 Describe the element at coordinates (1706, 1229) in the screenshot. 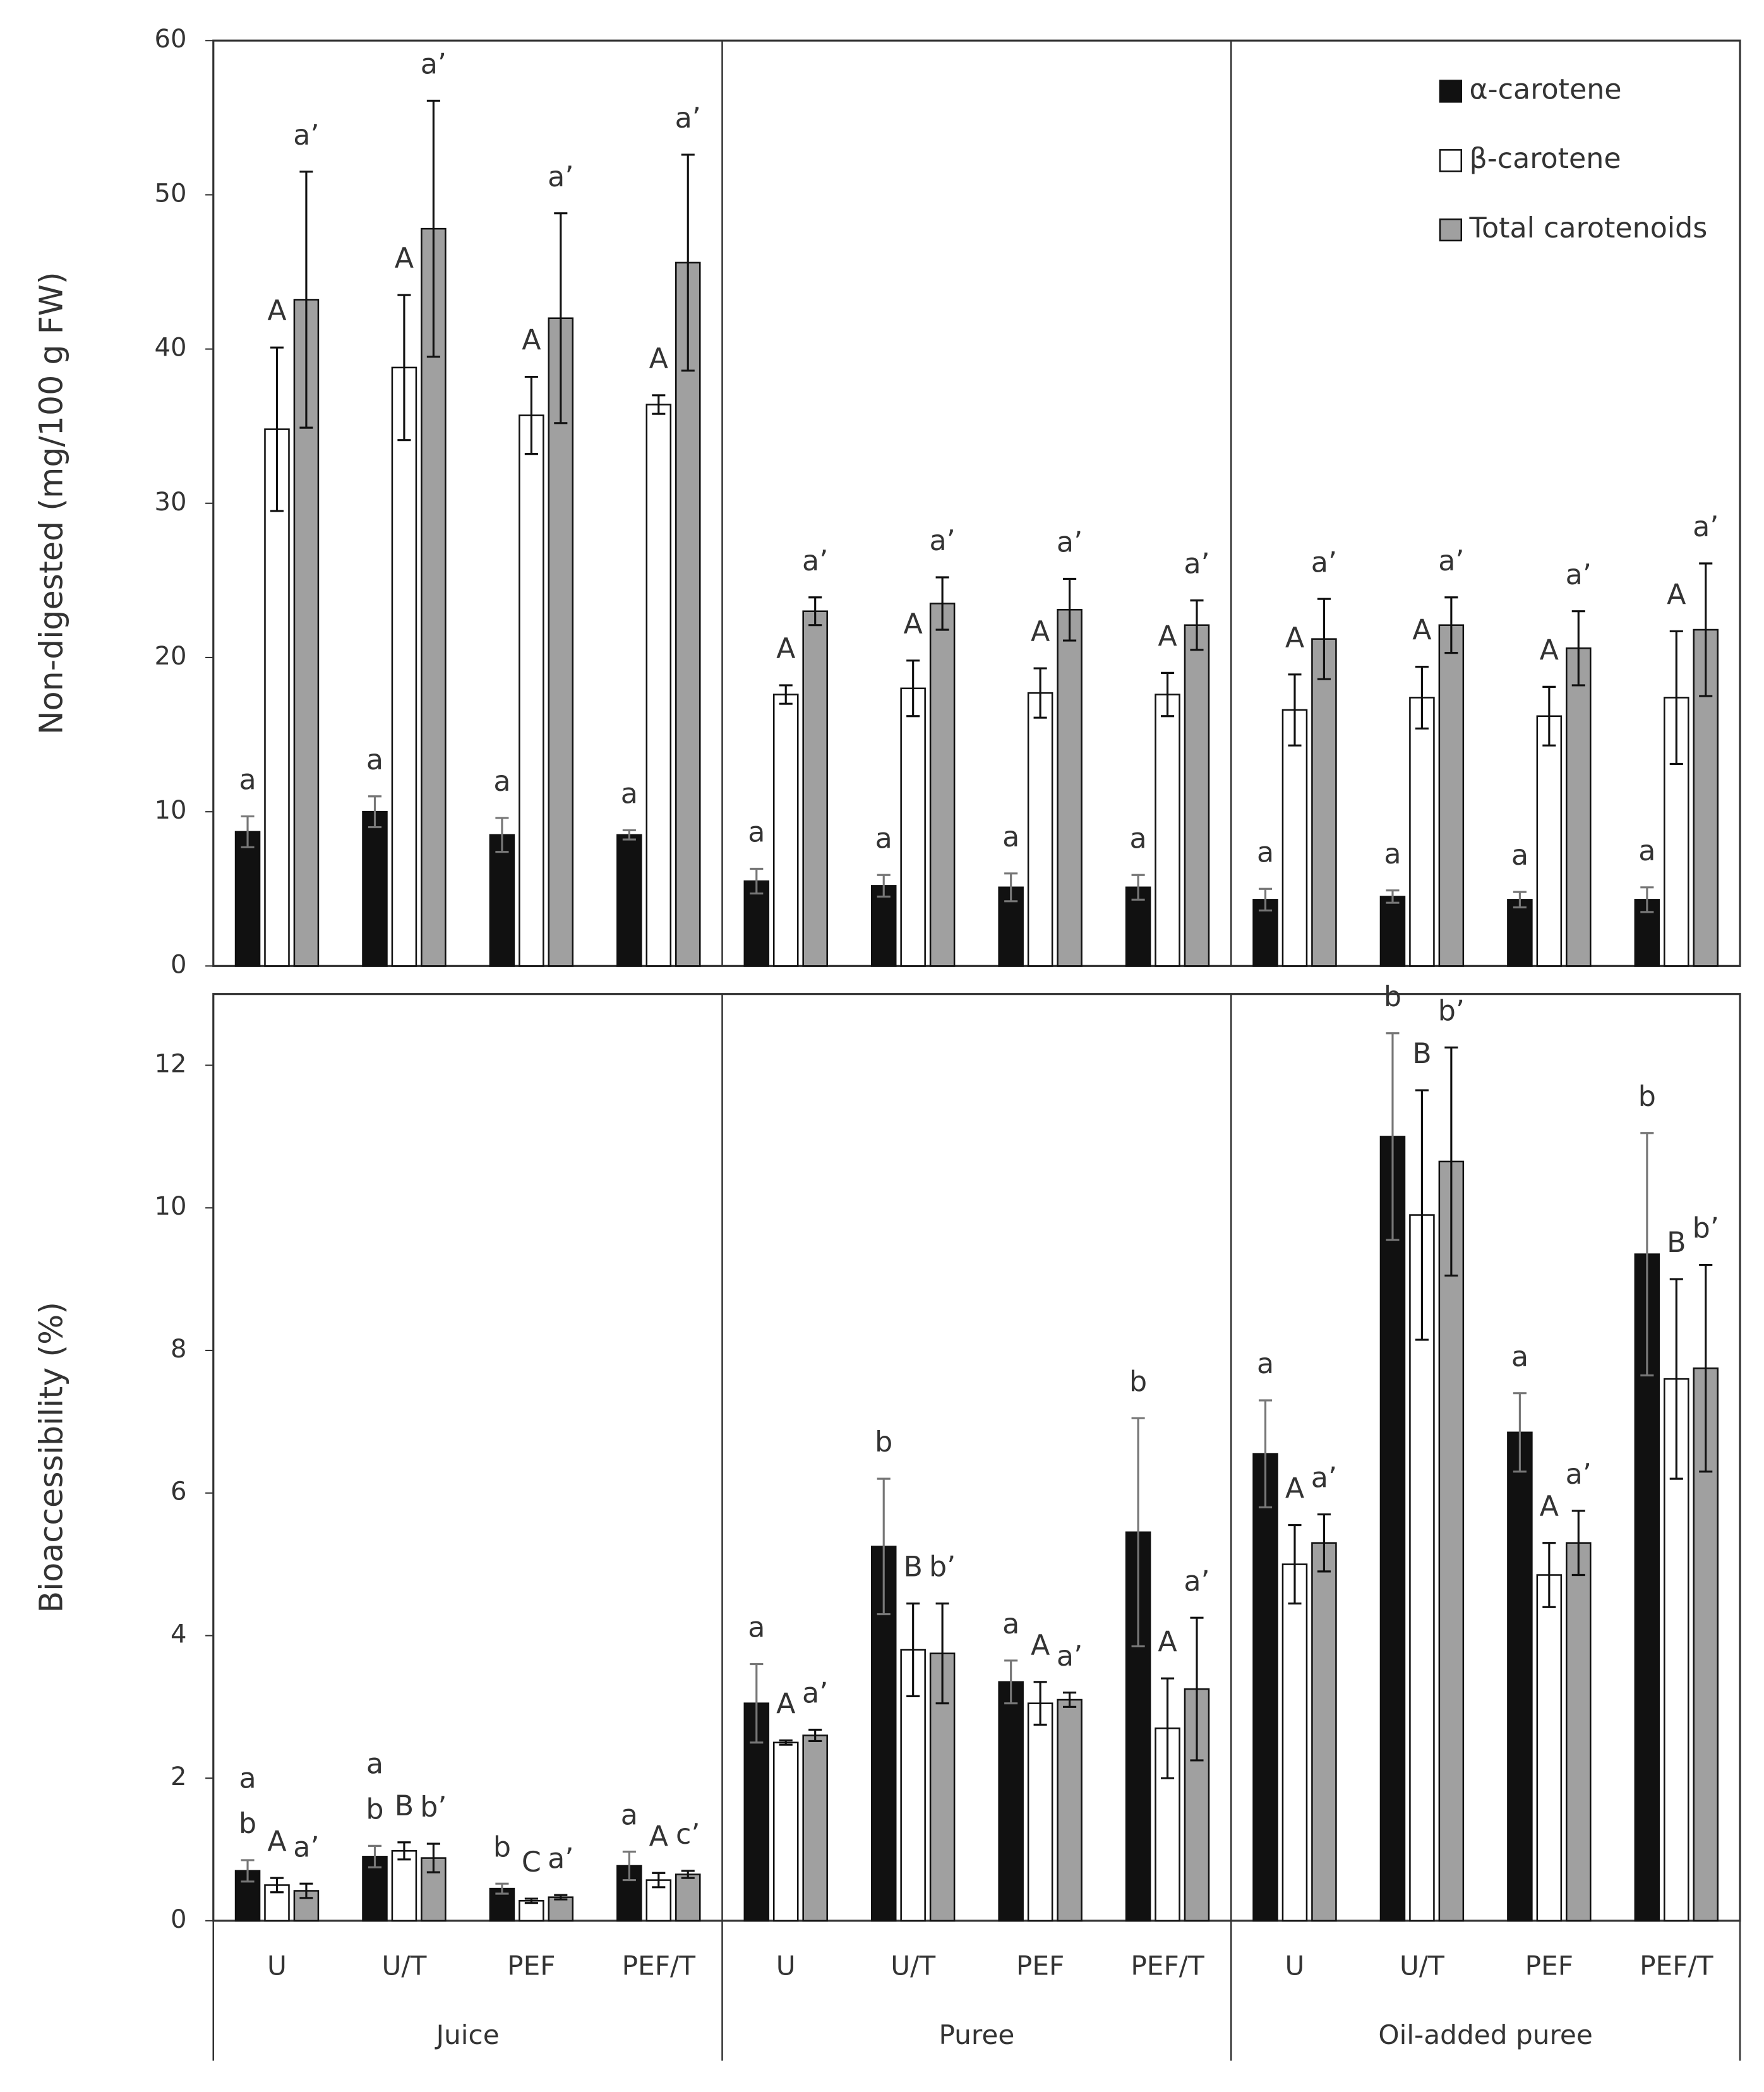

I see `significance-letter: b’` at that location.